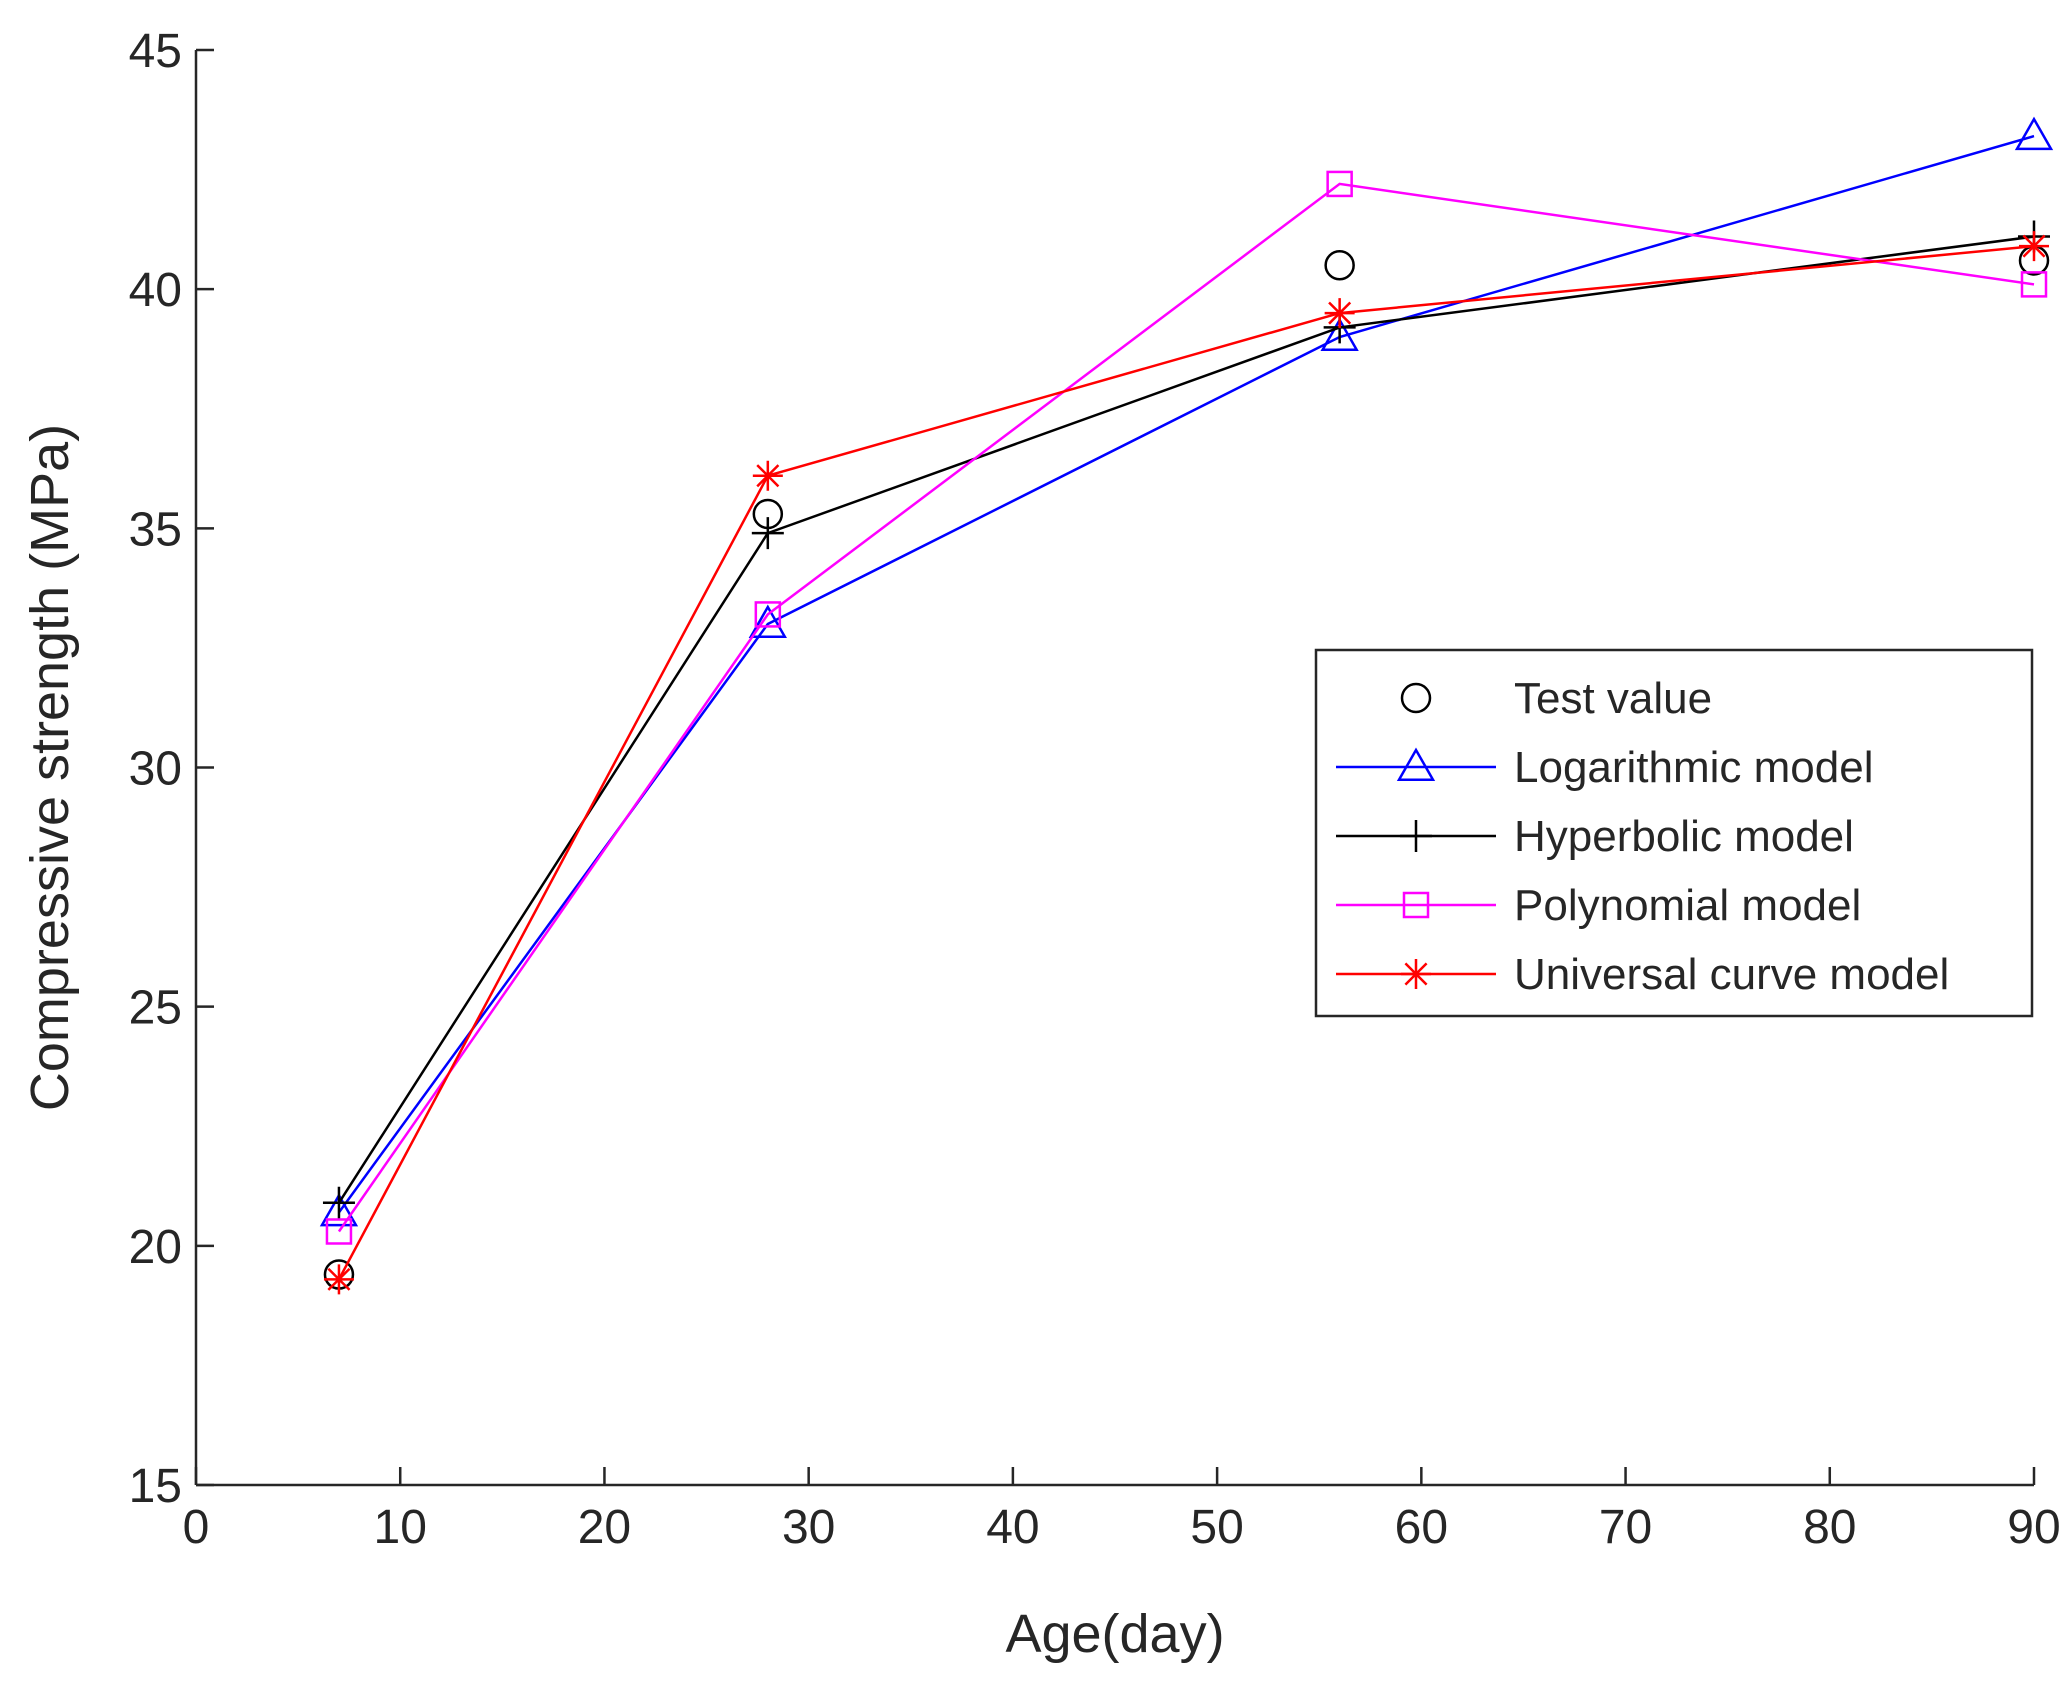 This screenshot has height=1688, width=2066. I want to click on x-tick-label: 60, so click(1421, 1527).